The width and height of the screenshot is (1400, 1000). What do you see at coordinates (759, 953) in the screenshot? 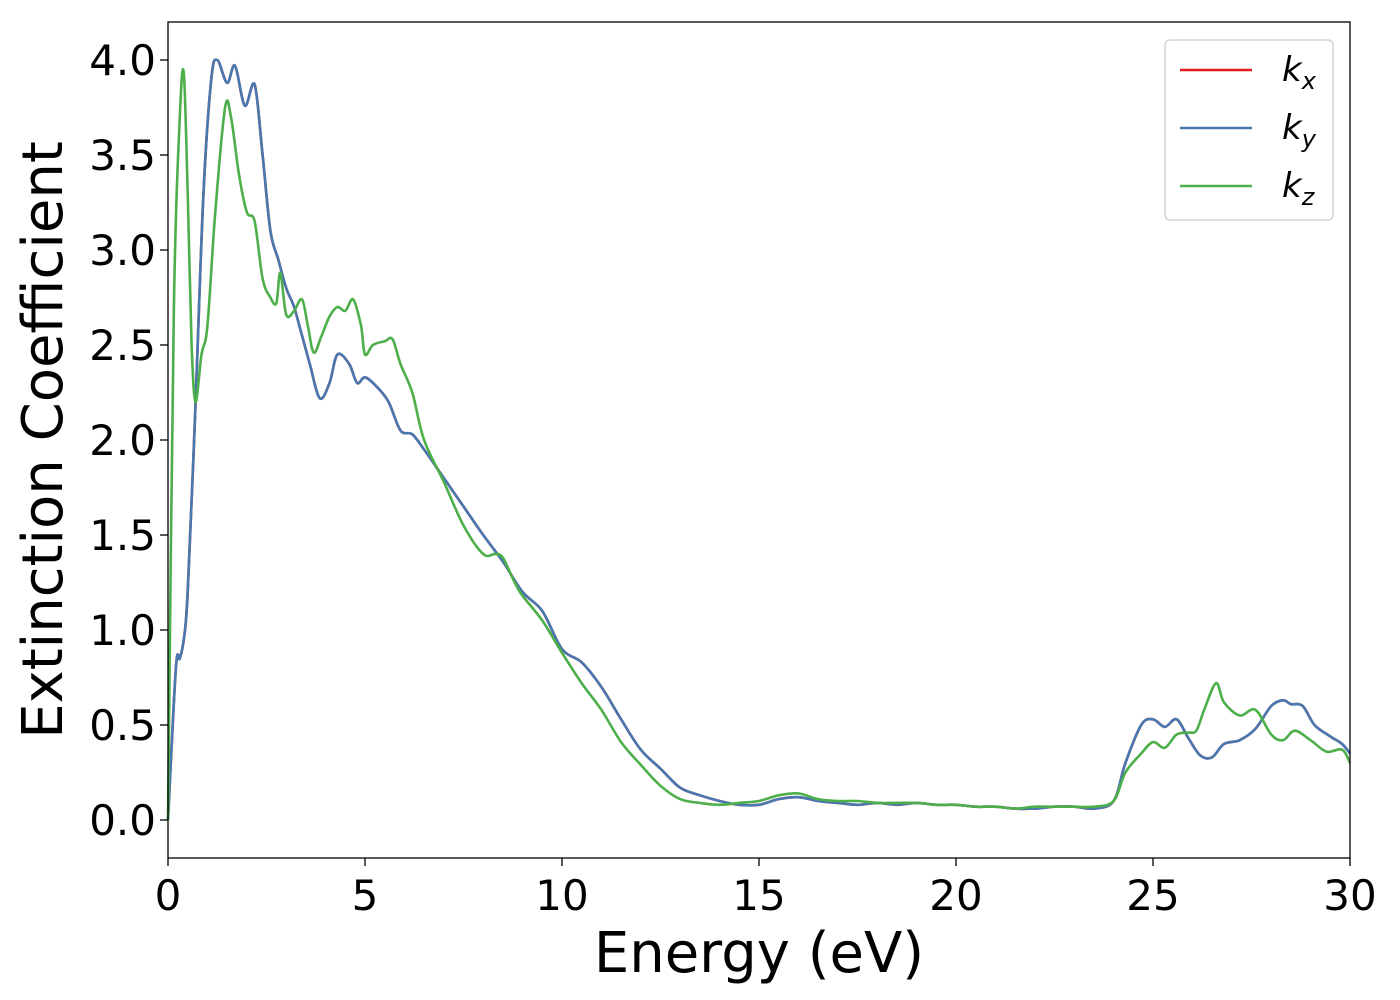
I see `x-axis-label: Energy (eV)` at bounding box center [759, 953].